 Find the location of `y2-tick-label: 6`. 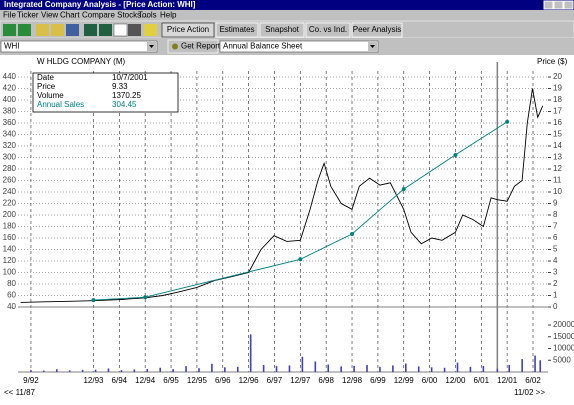

y2-tick-label: 6 is located at coordinates (555, 237).